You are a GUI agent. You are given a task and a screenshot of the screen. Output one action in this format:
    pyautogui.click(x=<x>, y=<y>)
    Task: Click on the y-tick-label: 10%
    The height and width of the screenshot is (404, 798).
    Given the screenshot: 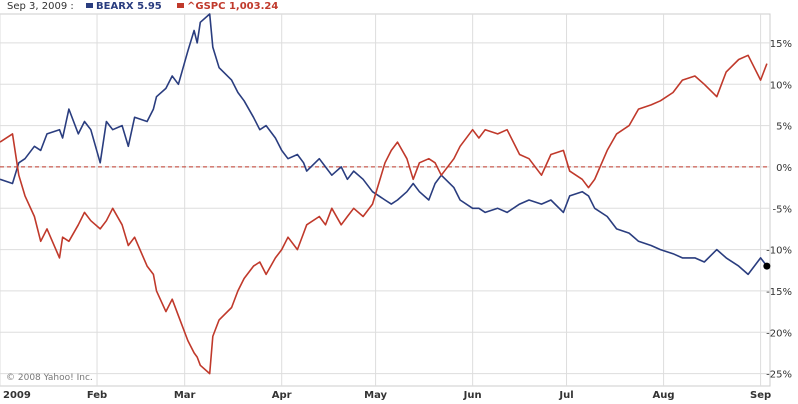 What is the action you would take?
    pyautogui.click(x=781, y=85)
    